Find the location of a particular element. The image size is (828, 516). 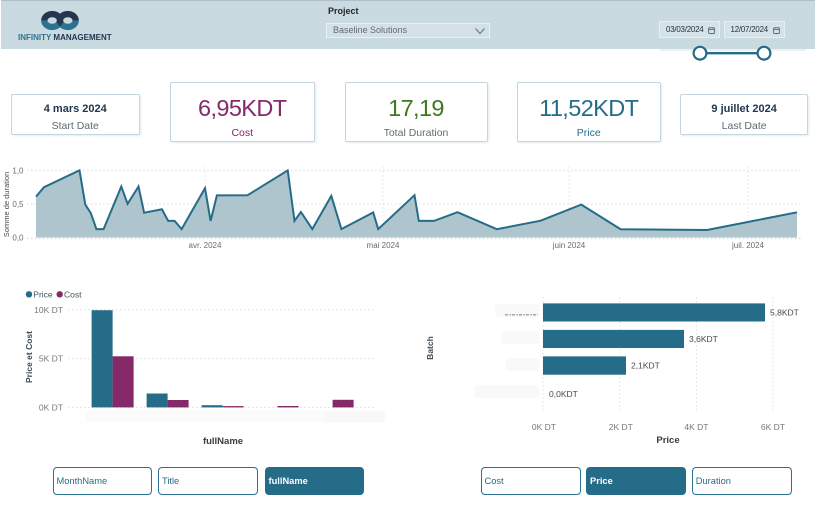

svg-text: 4K DT is located at coordinates (696, 427).